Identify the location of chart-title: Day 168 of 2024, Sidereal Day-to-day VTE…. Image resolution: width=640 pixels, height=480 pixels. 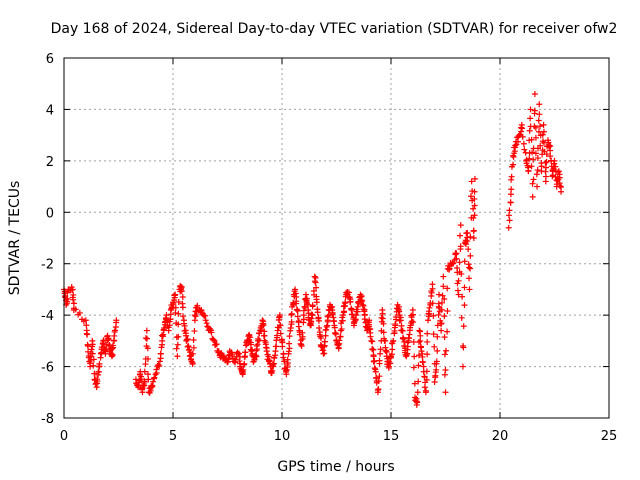
(334, 29).